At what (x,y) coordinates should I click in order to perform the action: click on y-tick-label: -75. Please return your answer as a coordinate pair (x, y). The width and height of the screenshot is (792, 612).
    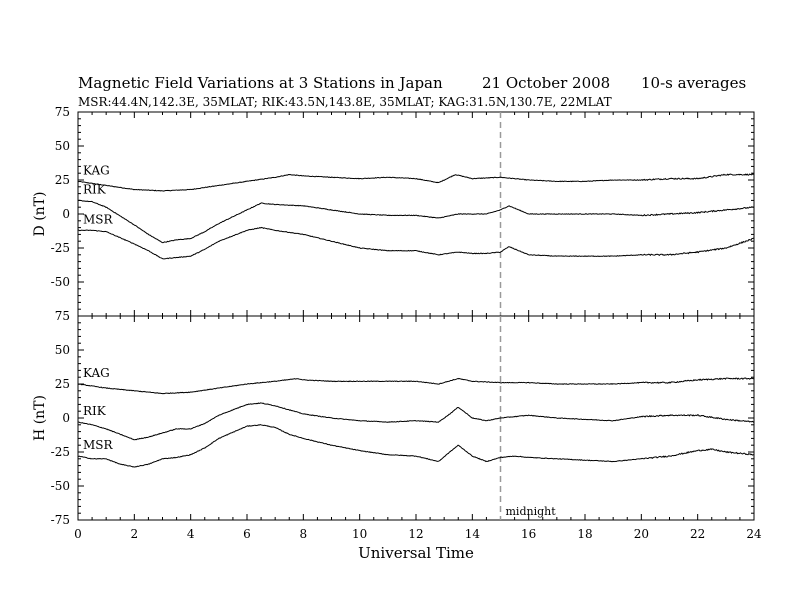
    Looking at the image, I should click on (60, 520).